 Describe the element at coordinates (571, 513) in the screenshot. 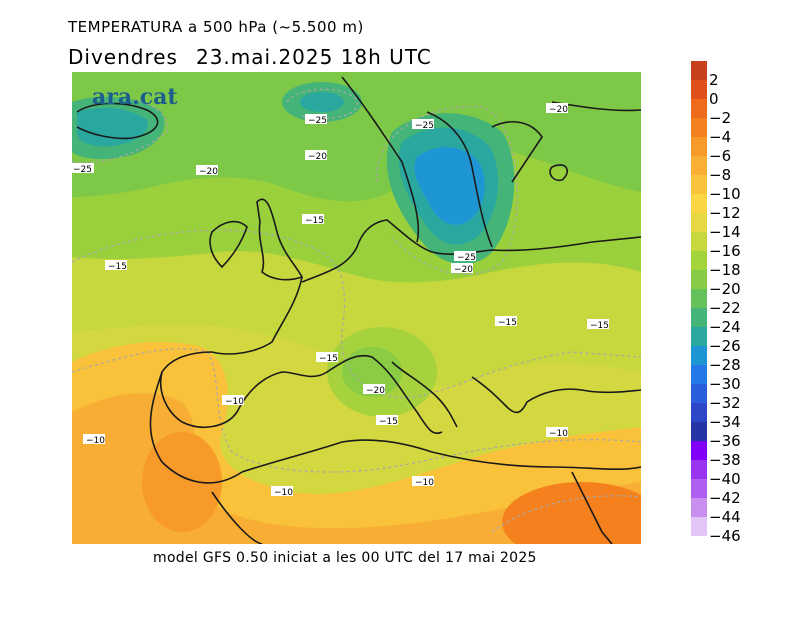

I see `field-egypt-warm` at that location.